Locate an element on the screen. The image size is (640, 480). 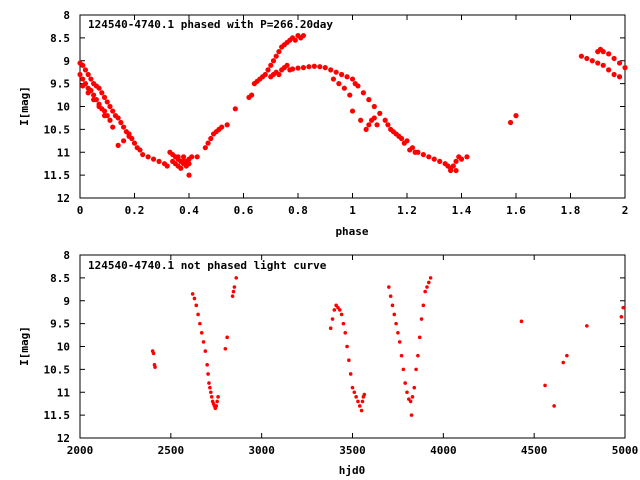
unphased-y-tick-label: 9 is located at coordinates (66, 301).